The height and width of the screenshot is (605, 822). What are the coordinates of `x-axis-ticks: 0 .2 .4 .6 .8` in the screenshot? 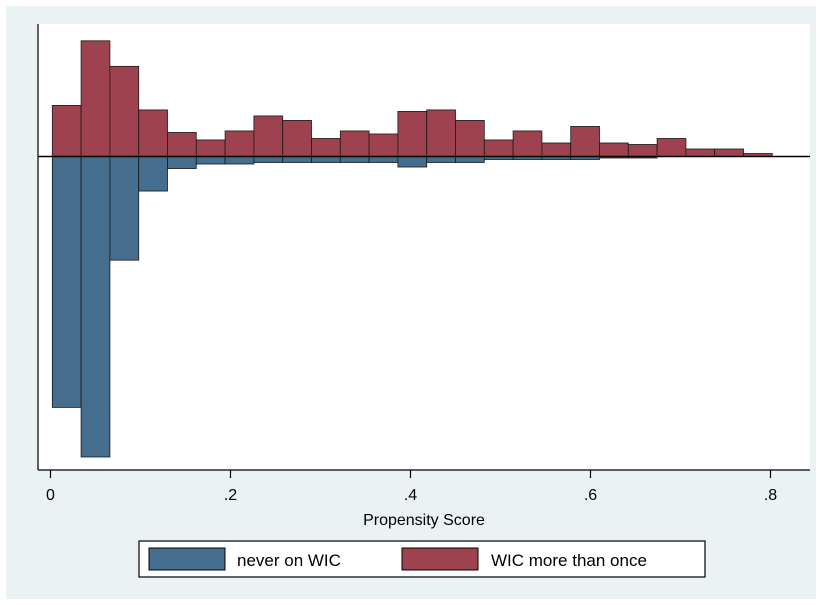 It's located at (411, 487).